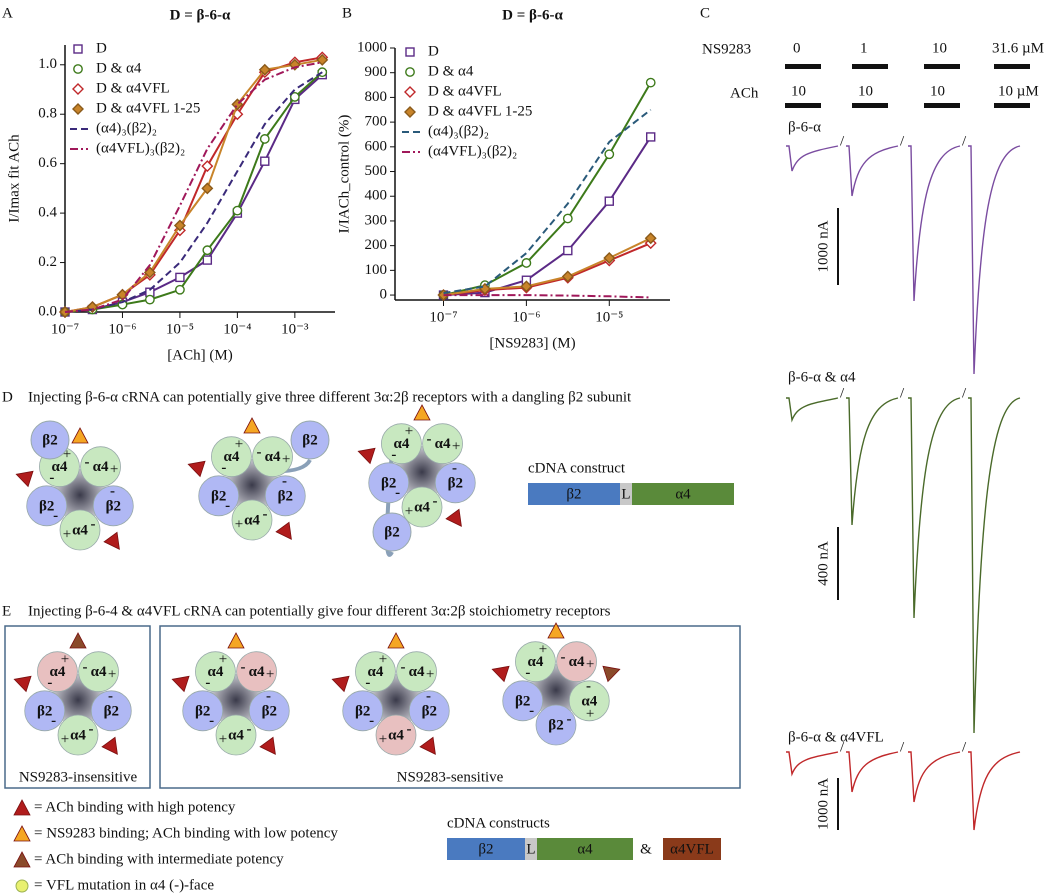  Describe the element at coordinates (744, 93) in the screenshot. I see `stimulus-label: ACh` at that location.